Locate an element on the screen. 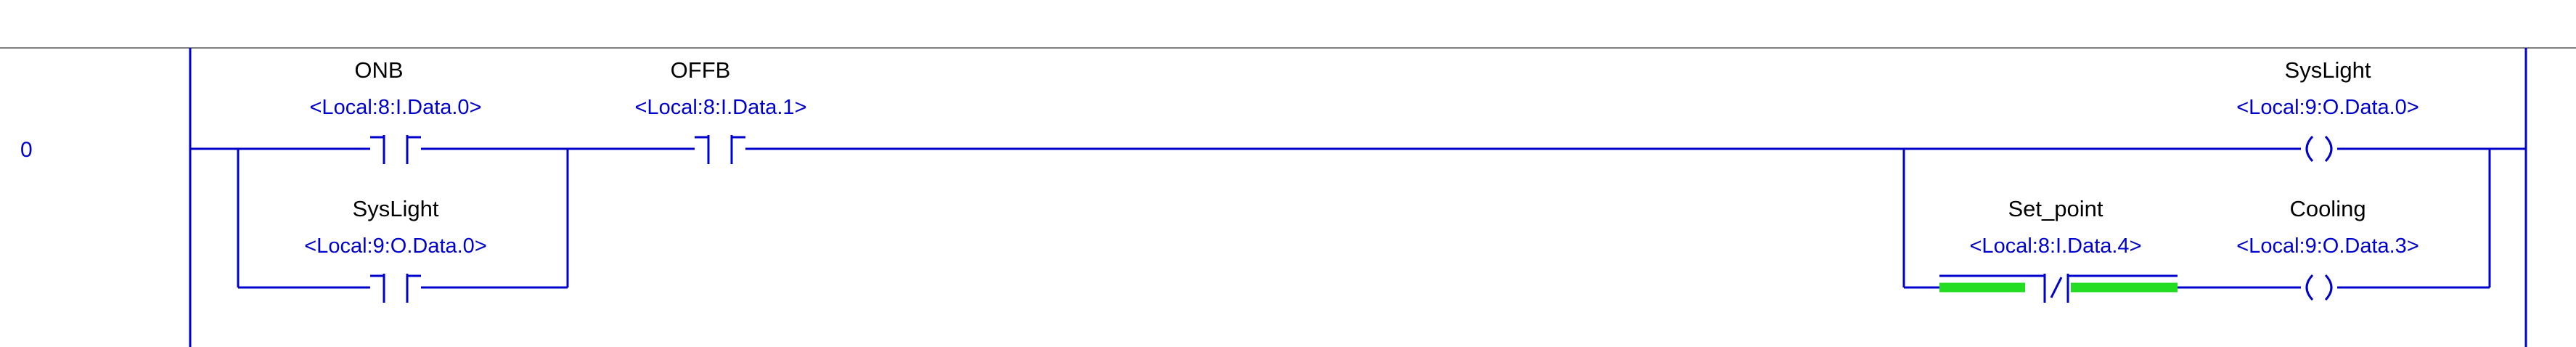 The height and width of the screenshot is (347, 2576). offb-address-label: <Local:8:I.Data.1> is located at coordinates (721, 107).